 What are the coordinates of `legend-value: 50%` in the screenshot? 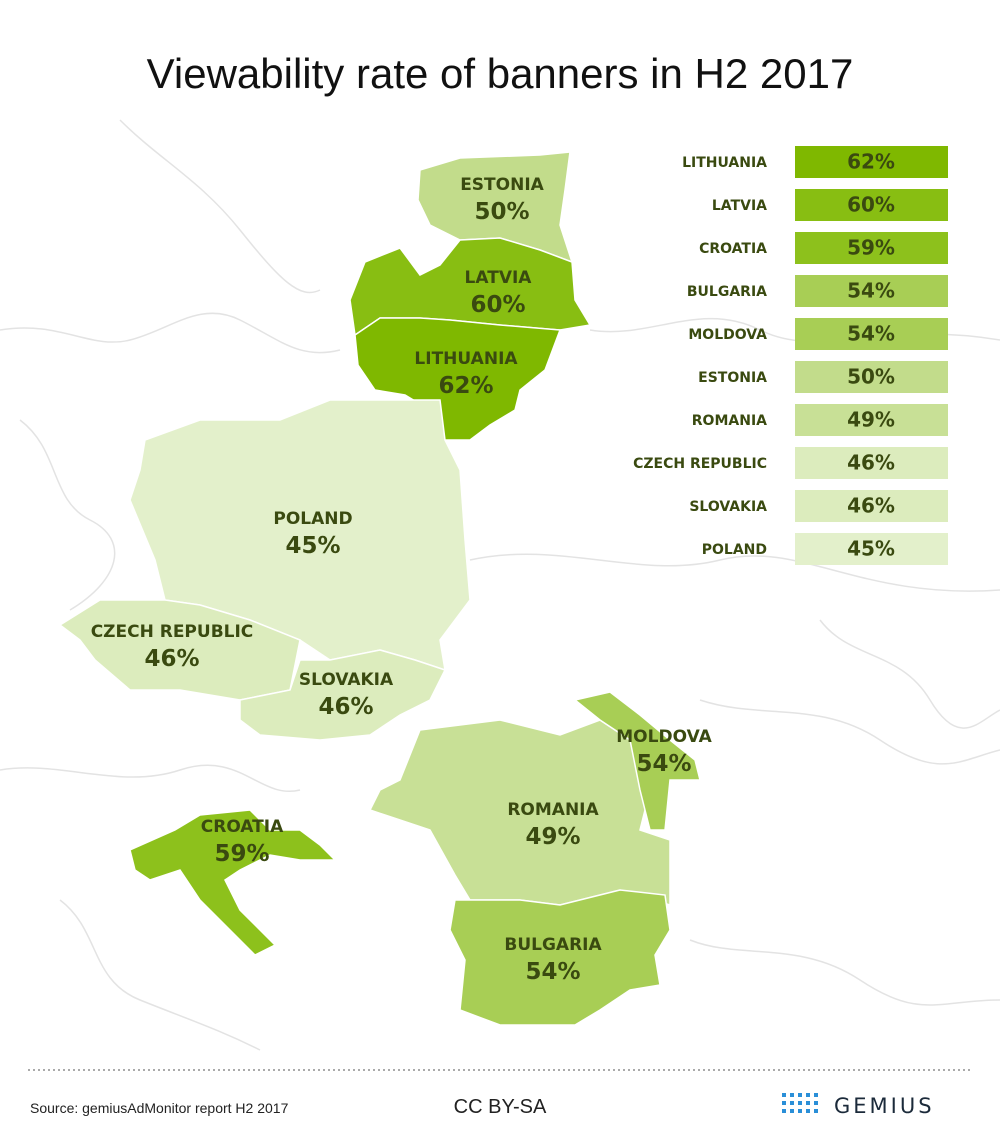 It's located at (871, 377).